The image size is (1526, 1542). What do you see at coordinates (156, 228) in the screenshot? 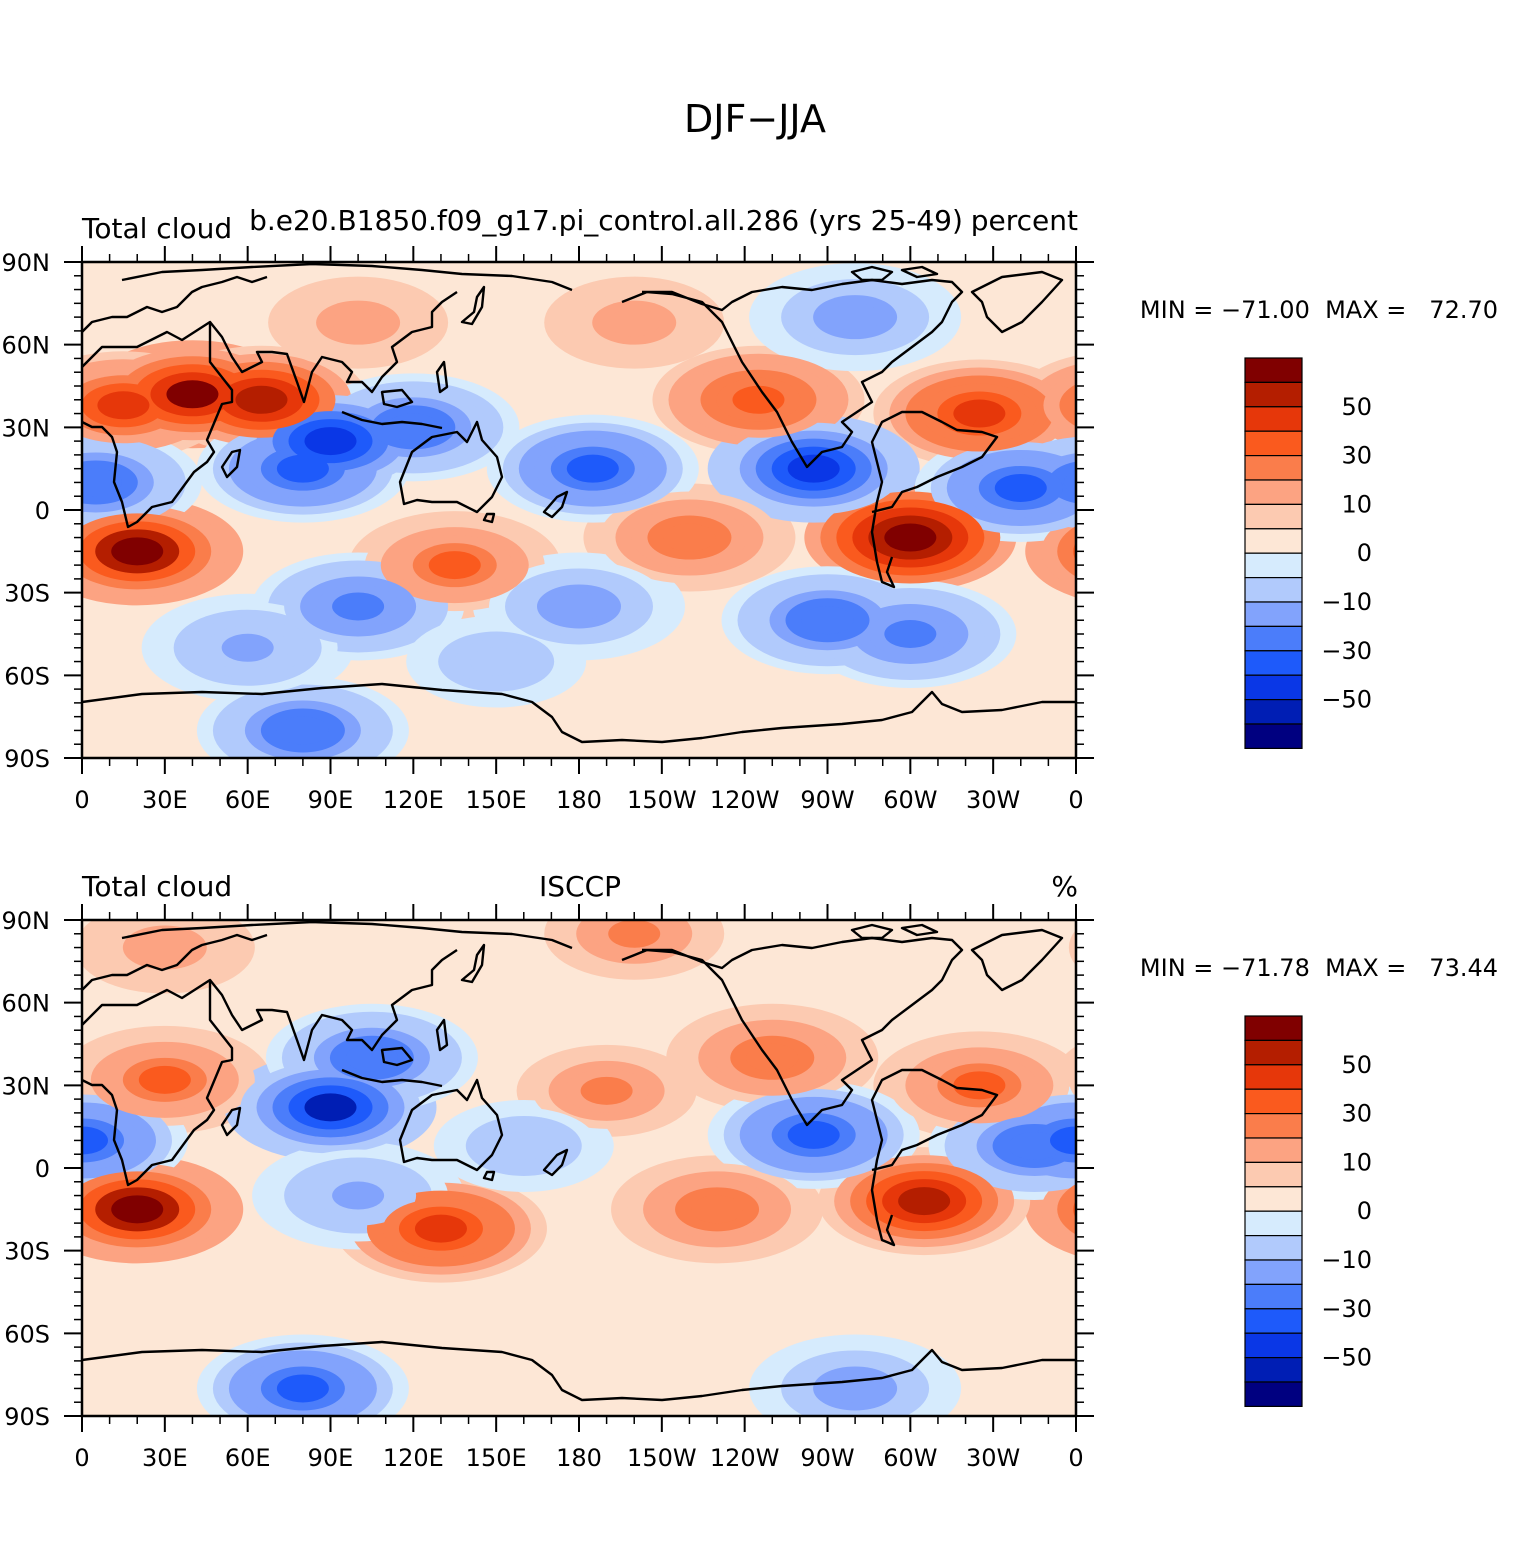
I see `panel-model-left-title: Total cloud` at bounding box center [156, 228].